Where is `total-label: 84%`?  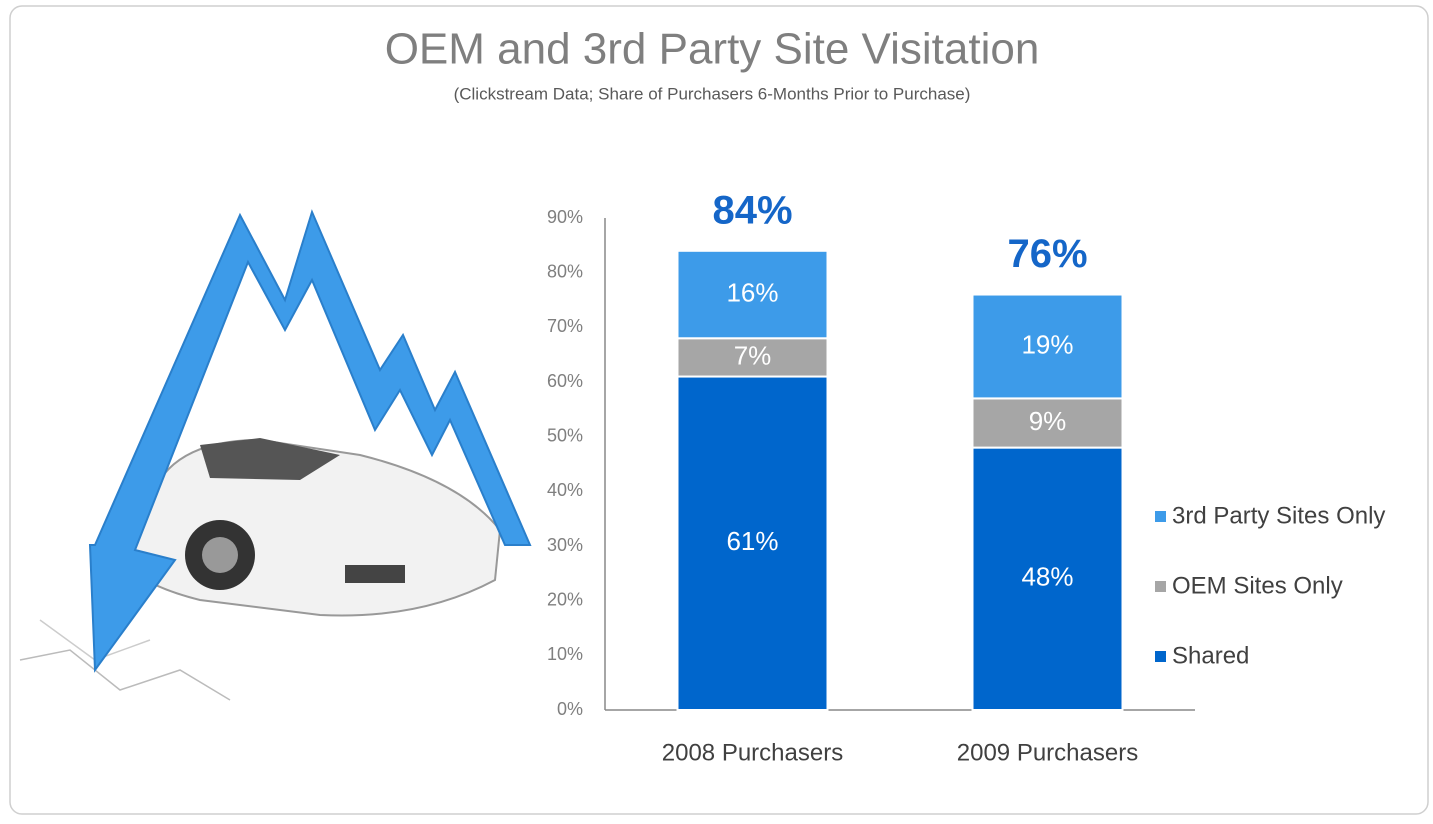 total-label: 84% is located at coordinates (752, 210).